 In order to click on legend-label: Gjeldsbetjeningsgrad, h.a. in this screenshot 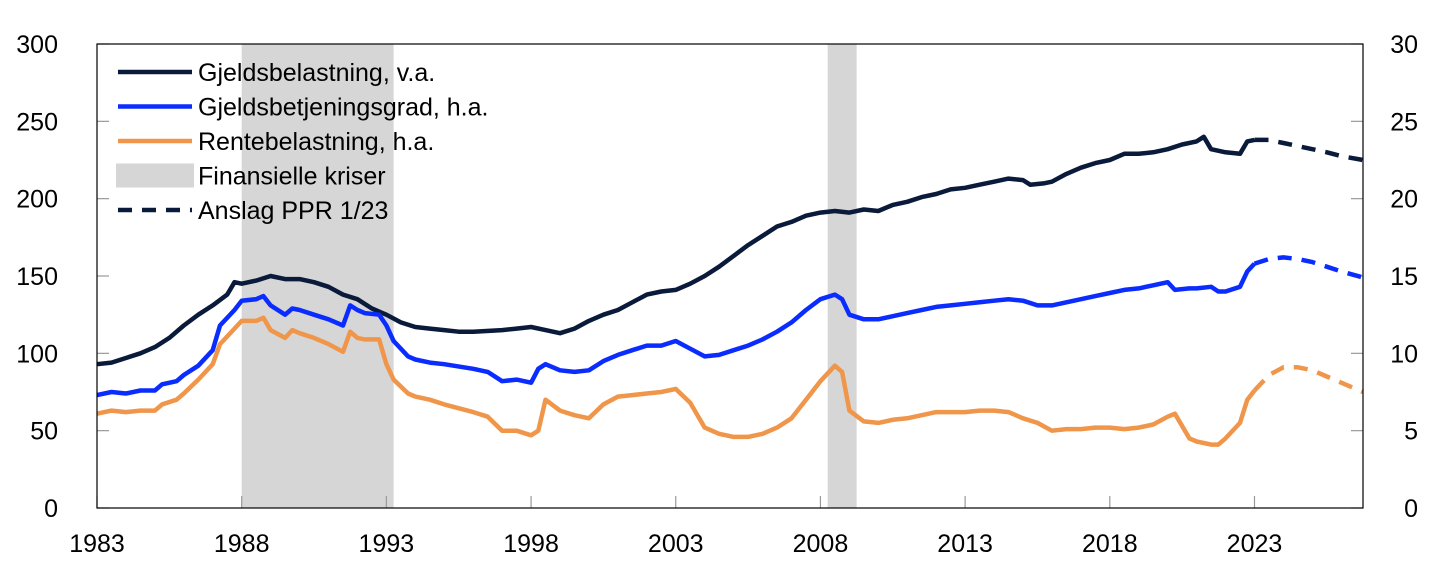, I will do `click(343, 108)`.